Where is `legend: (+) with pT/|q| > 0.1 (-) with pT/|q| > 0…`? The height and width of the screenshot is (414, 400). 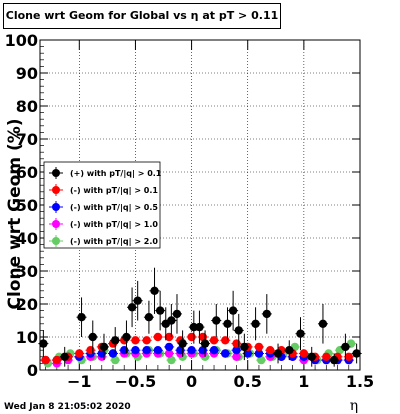 legend: (+) with pT/|q| > 0.1 (-) with pT/|q| > 0… is located at coordinates (102, 205).